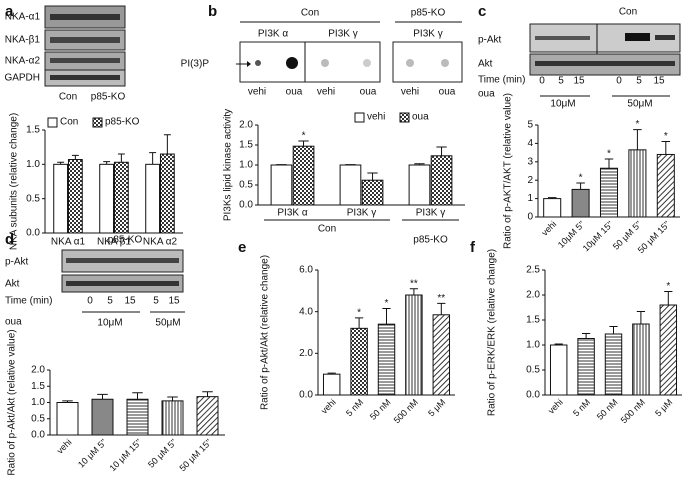 The height and width of the screenshot is (478, 685). What do you see at coordinates (508, 171) in the screenshot?
I see `y-axis-label: Ratio of p-AKT/AKT (relative value)` at bounding box center [508, 171].